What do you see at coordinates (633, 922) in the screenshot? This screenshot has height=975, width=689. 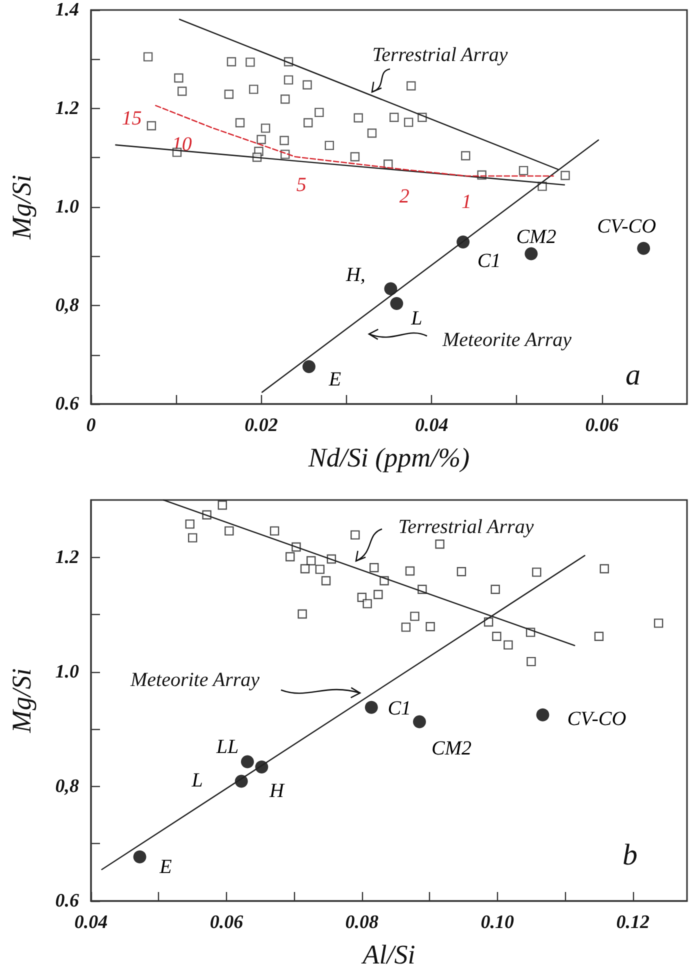 I see `x-tick-label: 0.12` at bounding box center [633, 922].